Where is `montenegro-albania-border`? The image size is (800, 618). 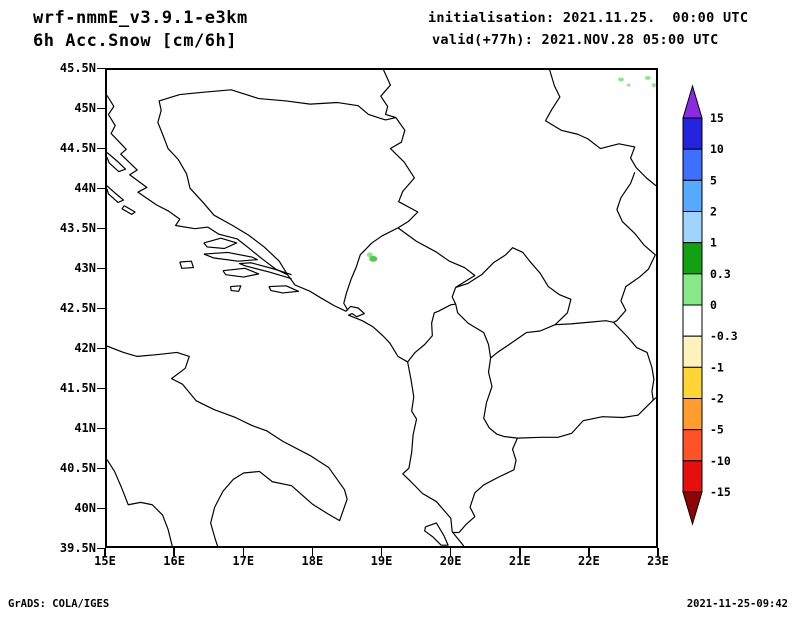
montenegro-albania-border is located at coordinates (431, 333).